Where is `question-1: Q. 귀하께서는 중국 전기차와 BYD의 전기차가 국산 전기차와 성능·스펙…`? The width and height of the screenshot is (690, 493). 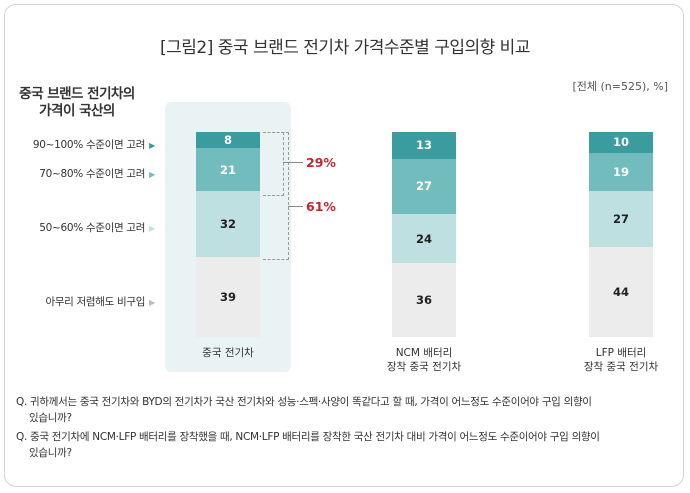
question-1: Q. 귀하께서는 중국 전기차와 BYD의 전기차가 국산 전기차와 성능·스펙… is located at coordinates (346, 410).